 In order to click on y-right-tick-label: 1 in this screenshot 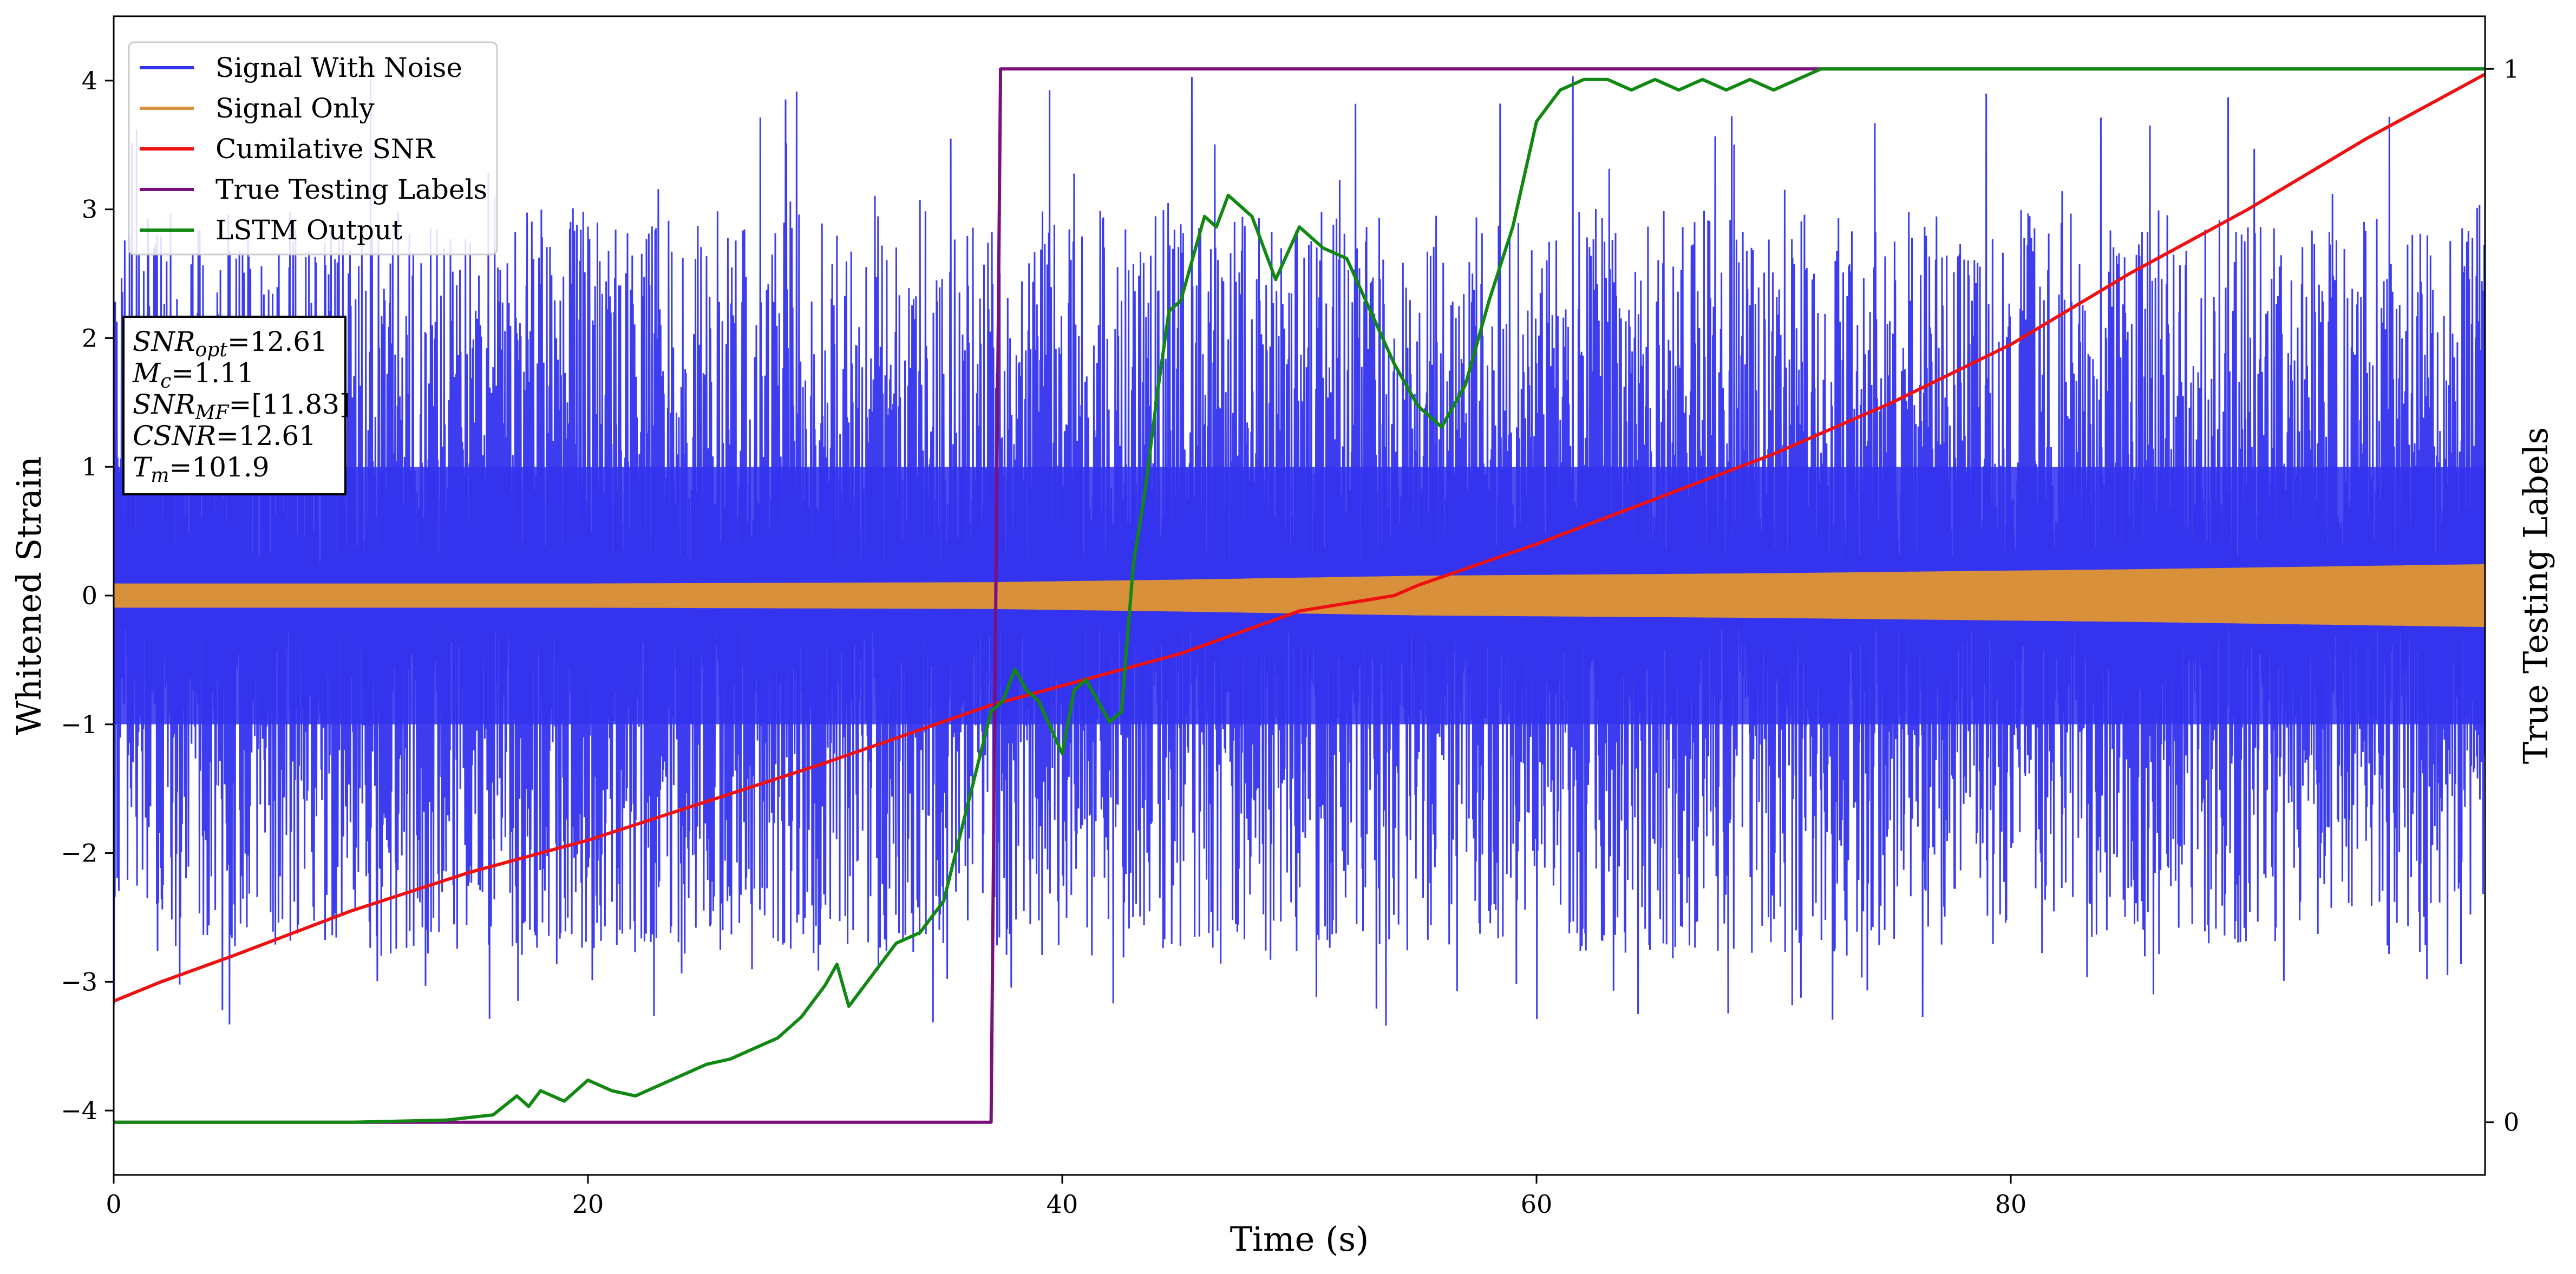, I will do `click(2511, 68)`.